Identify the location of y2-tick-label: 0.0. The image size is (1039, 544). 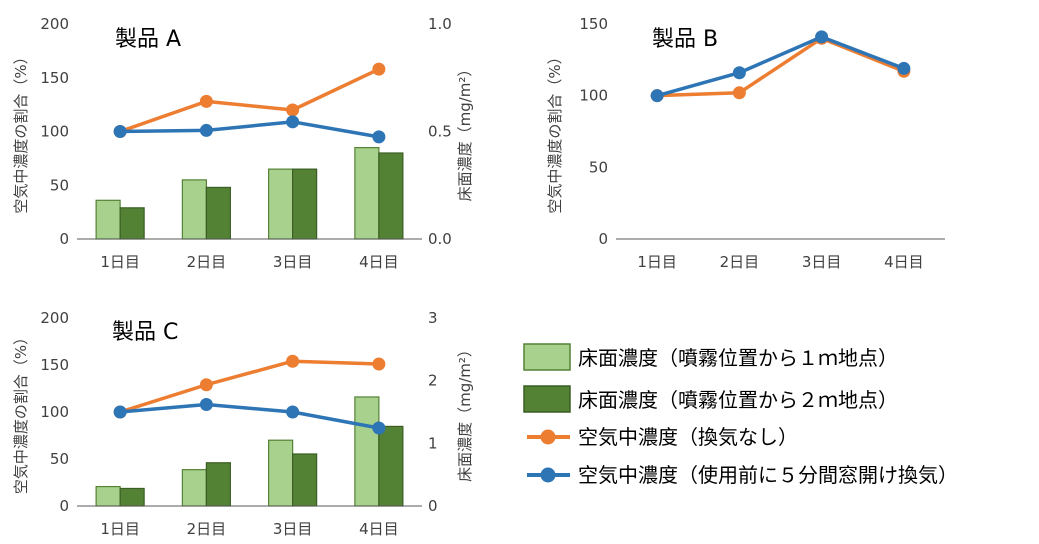
(440, 239).